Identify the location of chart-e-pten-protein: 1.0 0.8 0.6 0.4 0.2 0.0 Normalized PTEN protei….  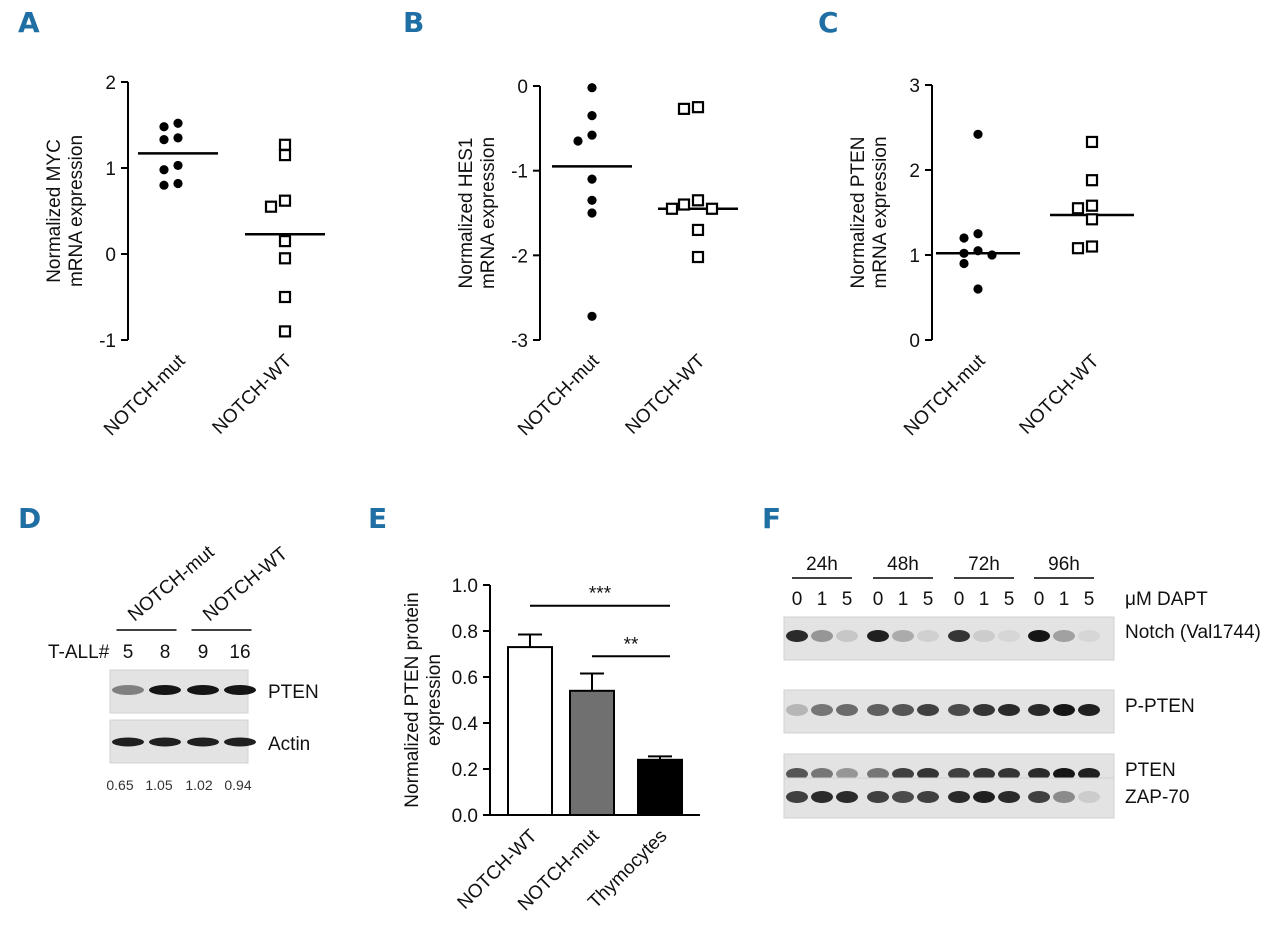
(551, 745).